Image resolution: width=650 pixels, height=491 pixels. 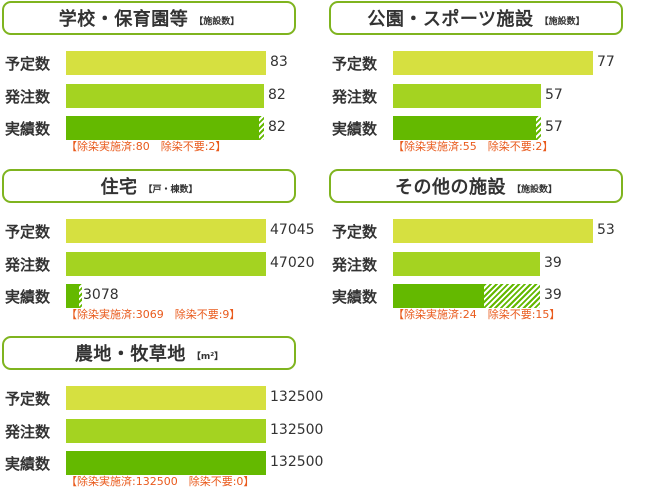 I want to click on bar-row-actual: 実績数 132500, so click(x=161, y=463).